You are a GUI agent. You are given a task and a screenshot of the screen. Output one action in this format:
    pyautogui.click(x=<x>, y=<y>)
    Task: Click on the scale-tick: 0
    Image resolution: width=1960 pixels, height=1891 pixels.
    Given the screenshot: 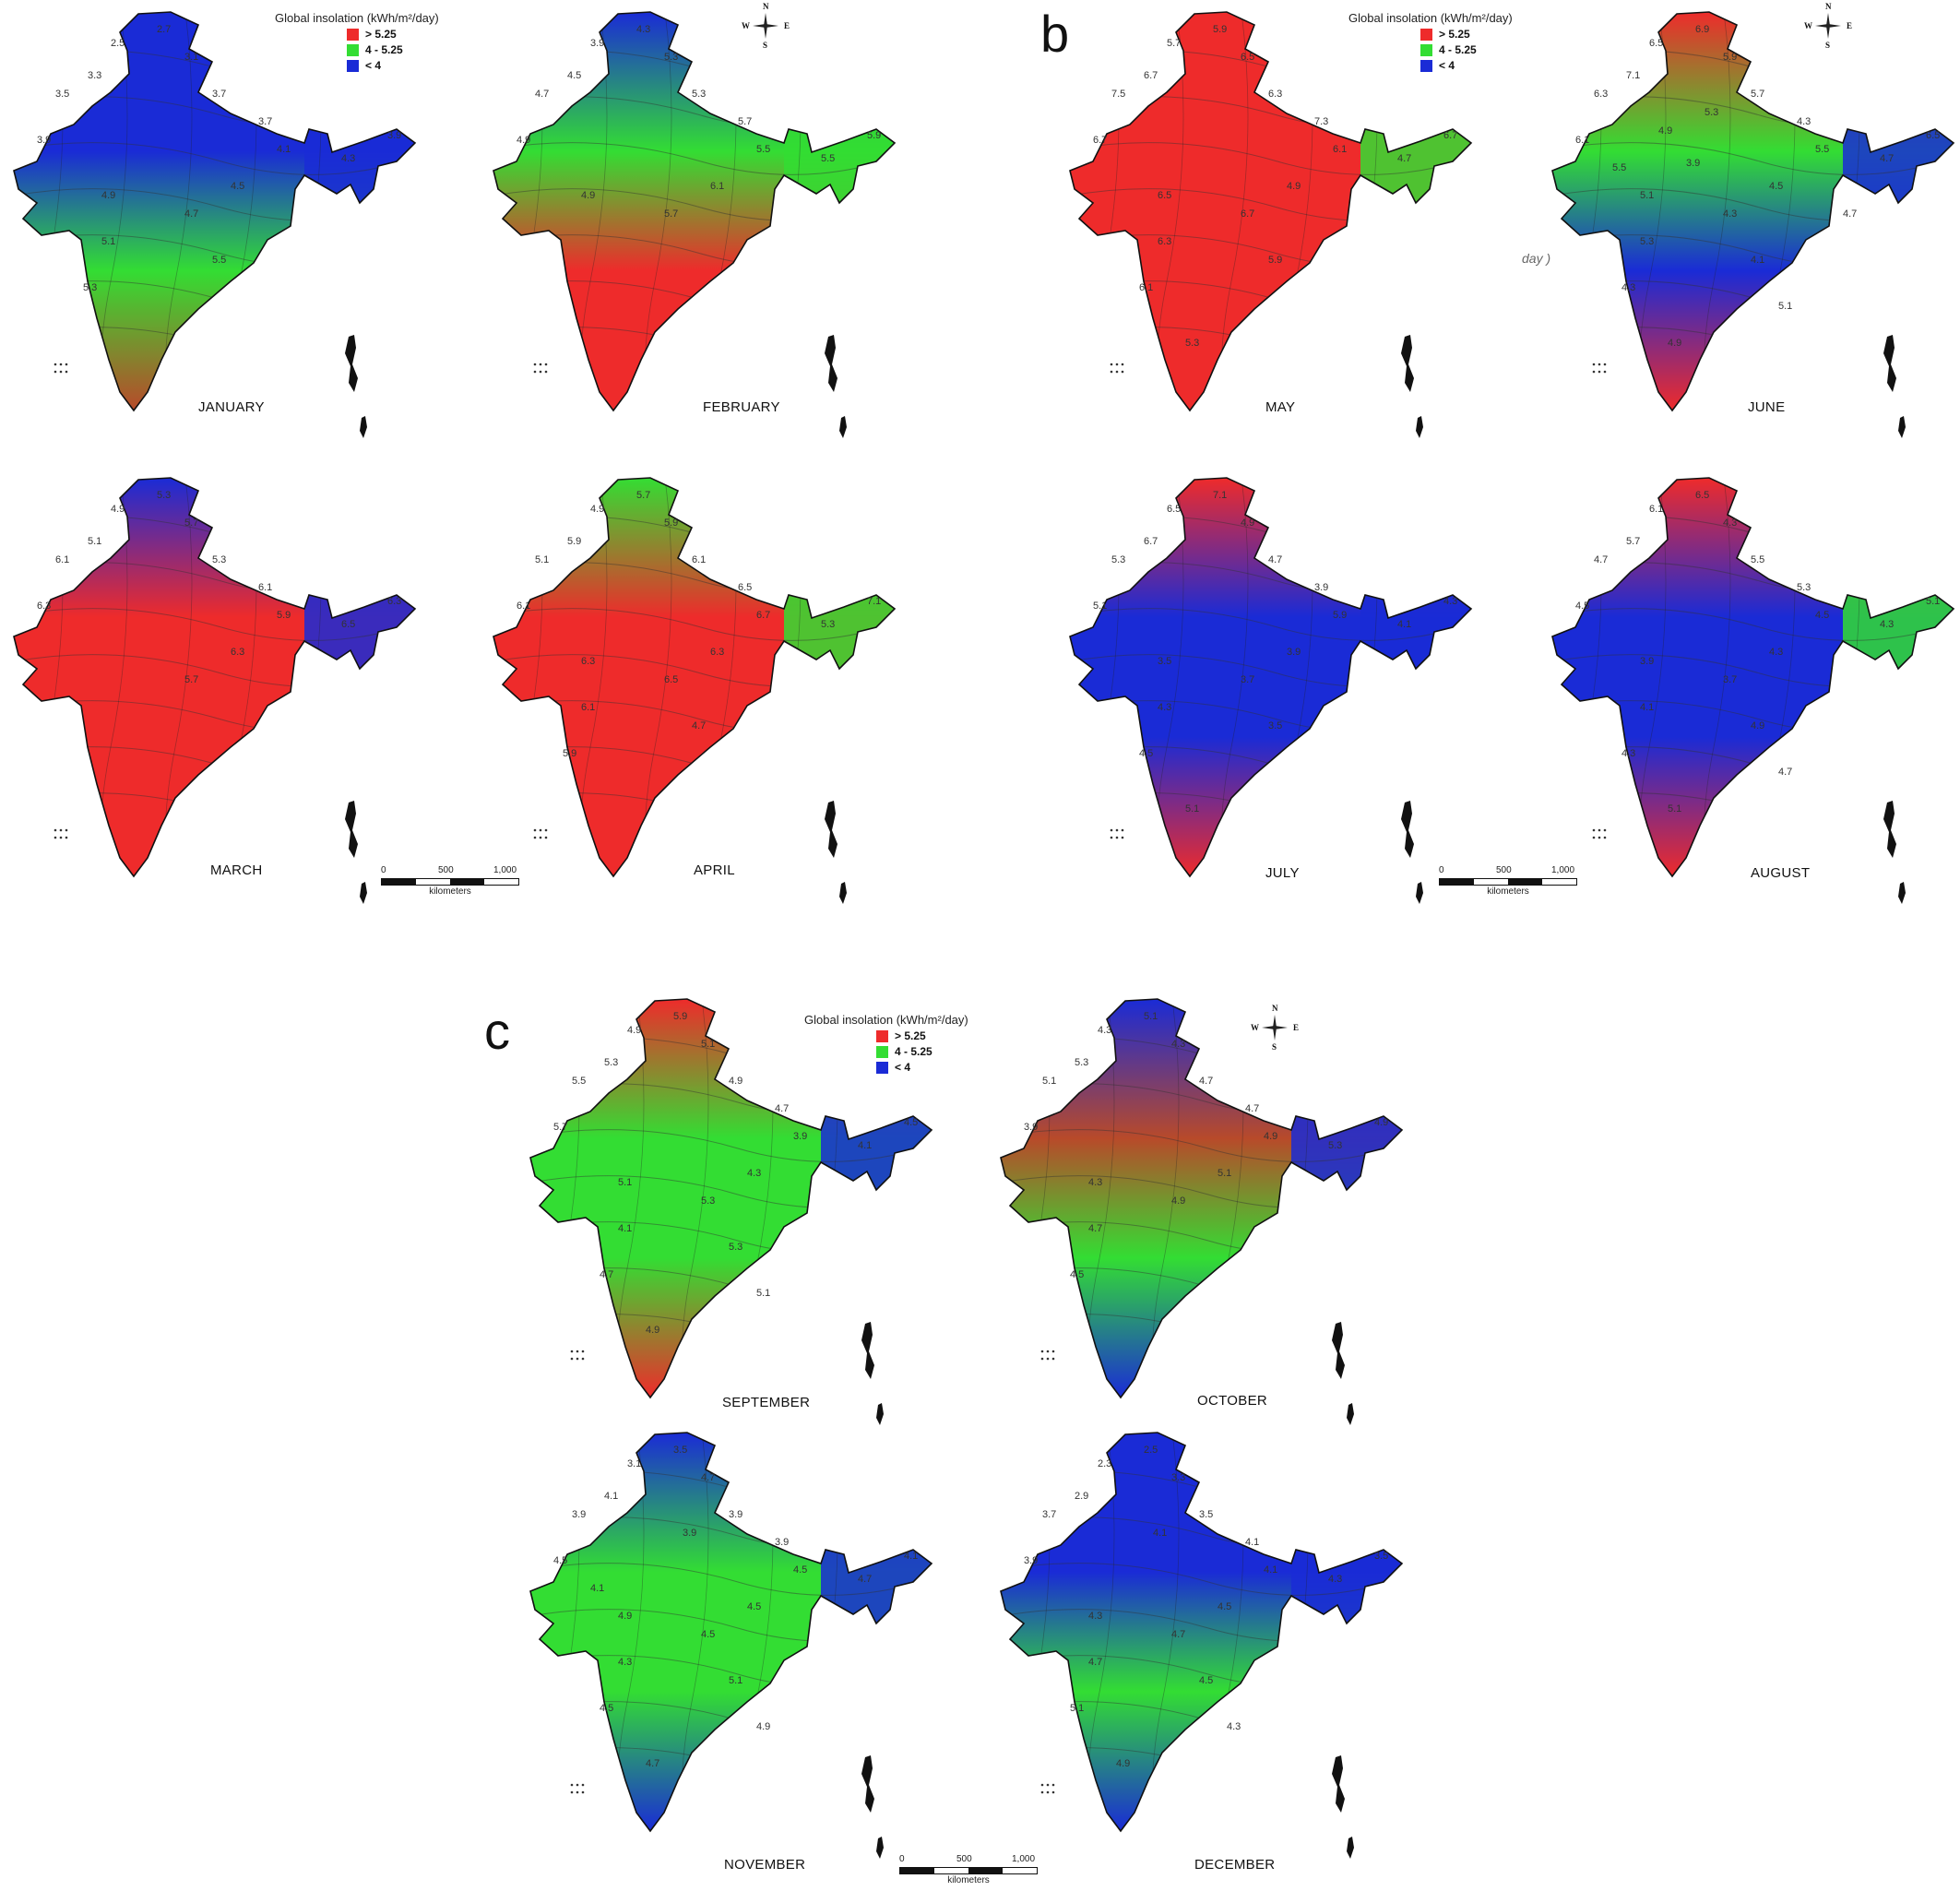 What is the action you would take?
    pyautogui.click(x=1441, y=870)
    